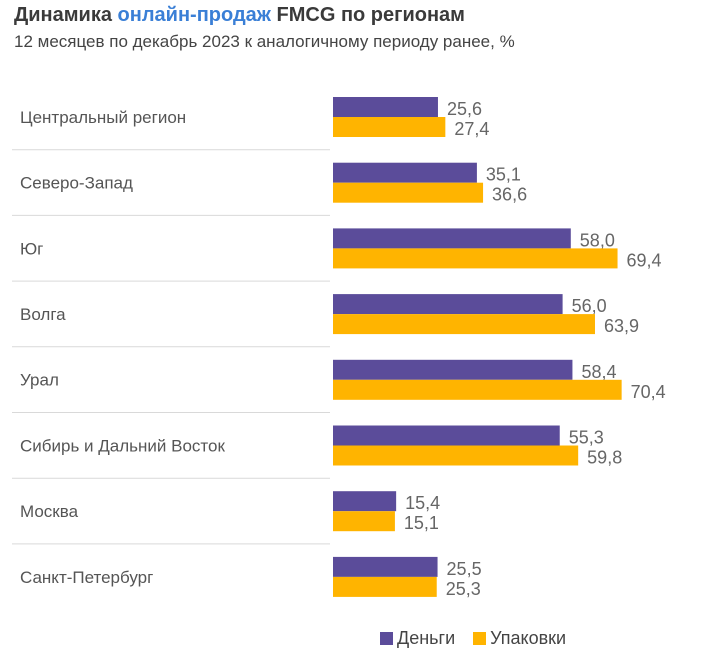  Describe the element at coordinates (586, 438) in the screenshot. I see `value-label-money: 55,3` at that location.